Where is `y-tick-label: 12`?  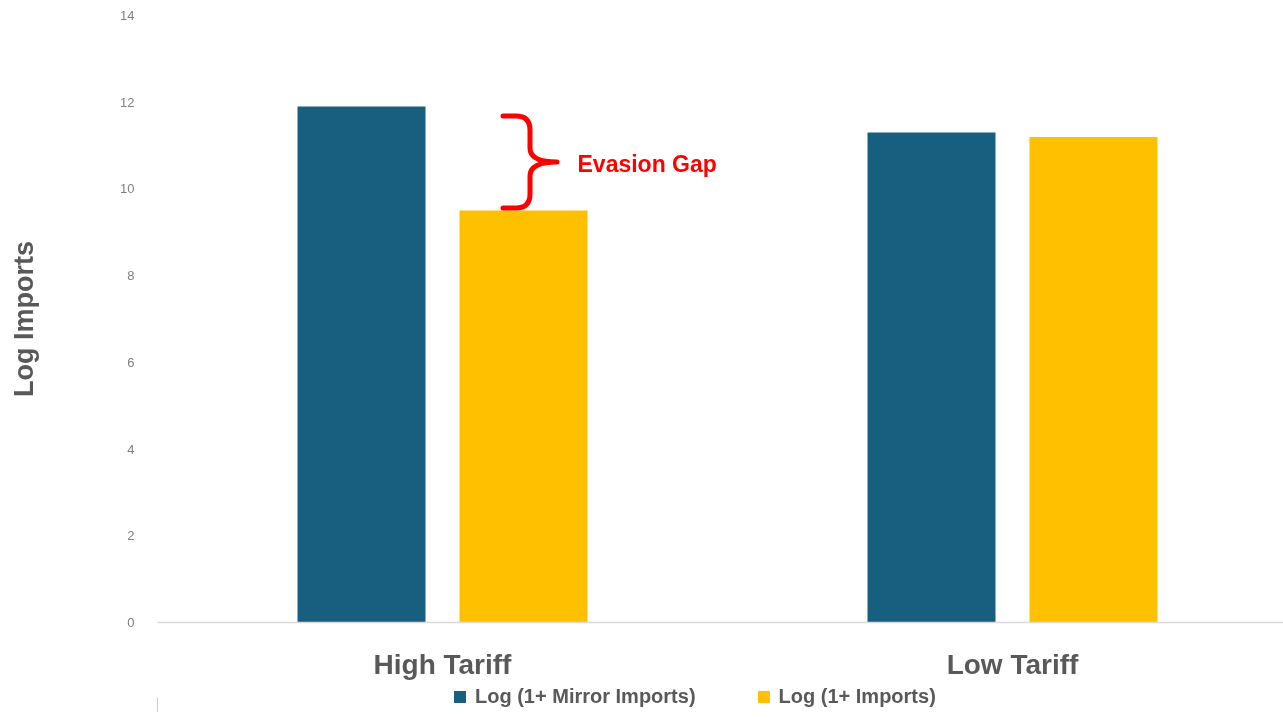 y-tick-label: 12 is located at coordinates (127, 102).